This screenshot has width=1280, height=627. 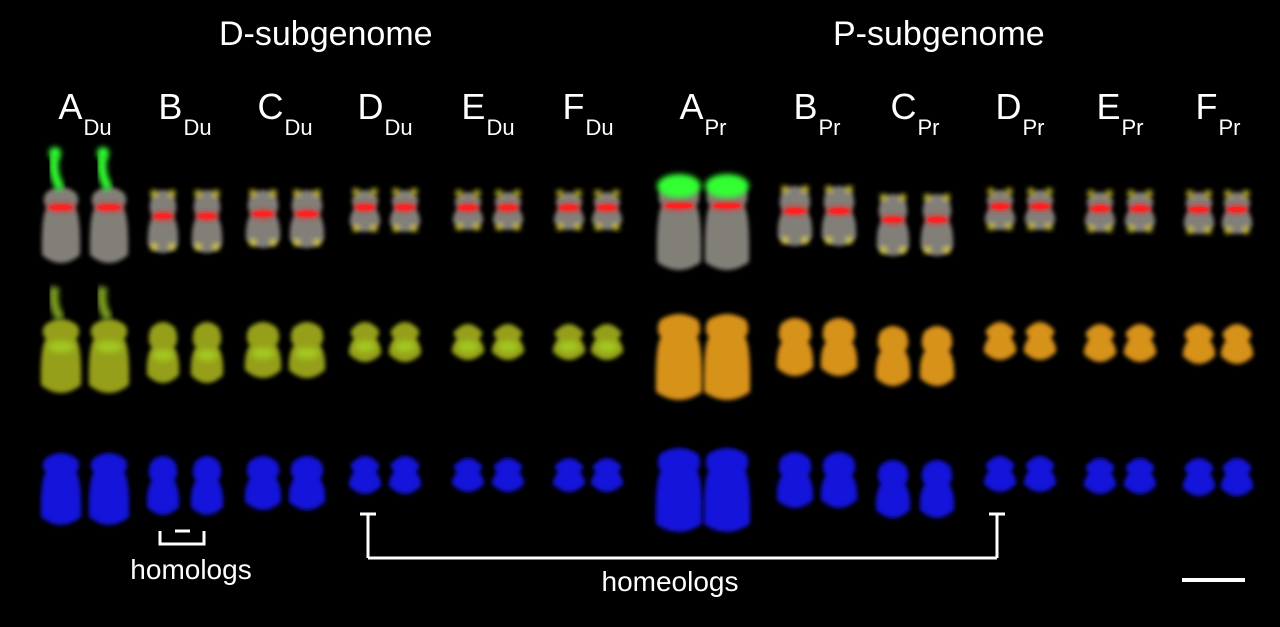 I want to click on homeologs-label: homeologs, so click(x=670, y=581).